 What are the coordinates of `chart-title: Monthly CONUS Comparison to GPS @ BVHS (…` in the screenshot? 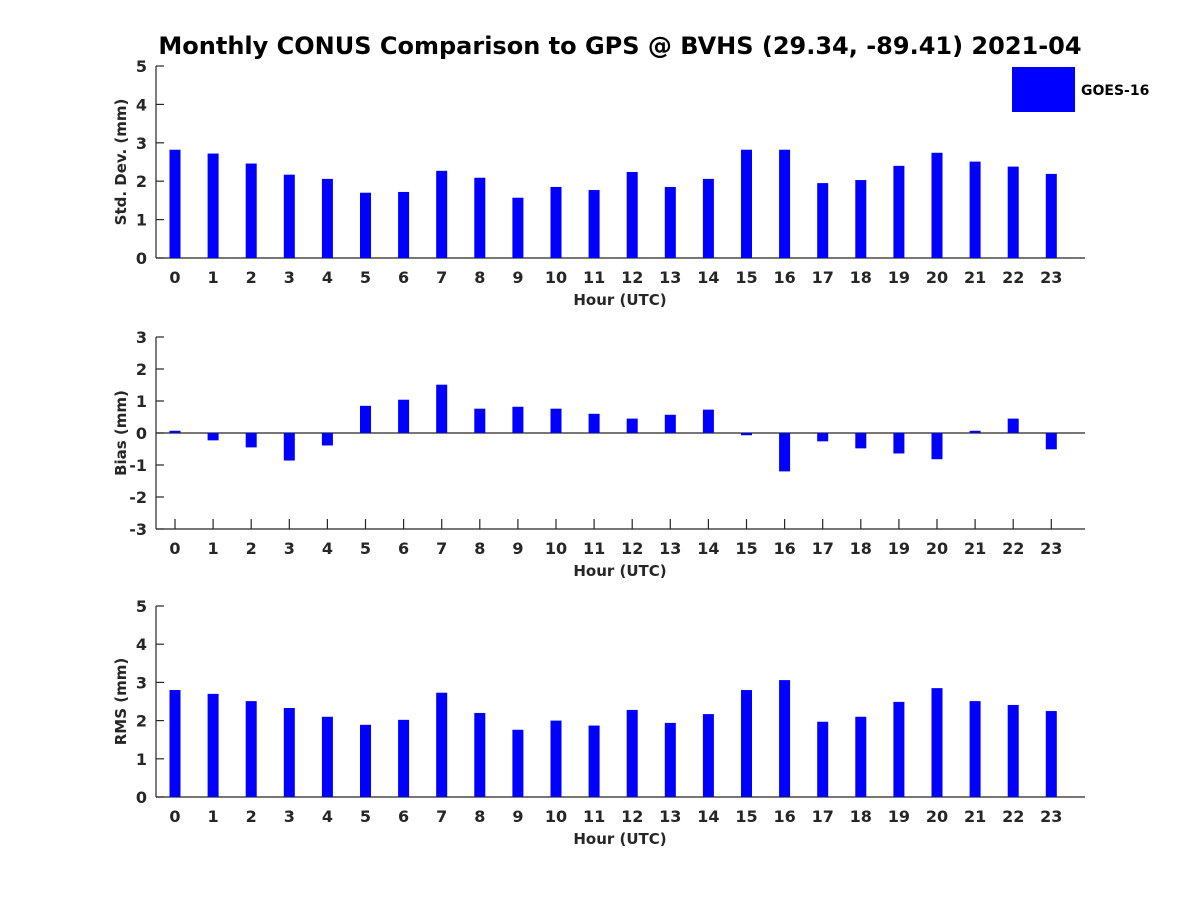 It's located at (619, 46).